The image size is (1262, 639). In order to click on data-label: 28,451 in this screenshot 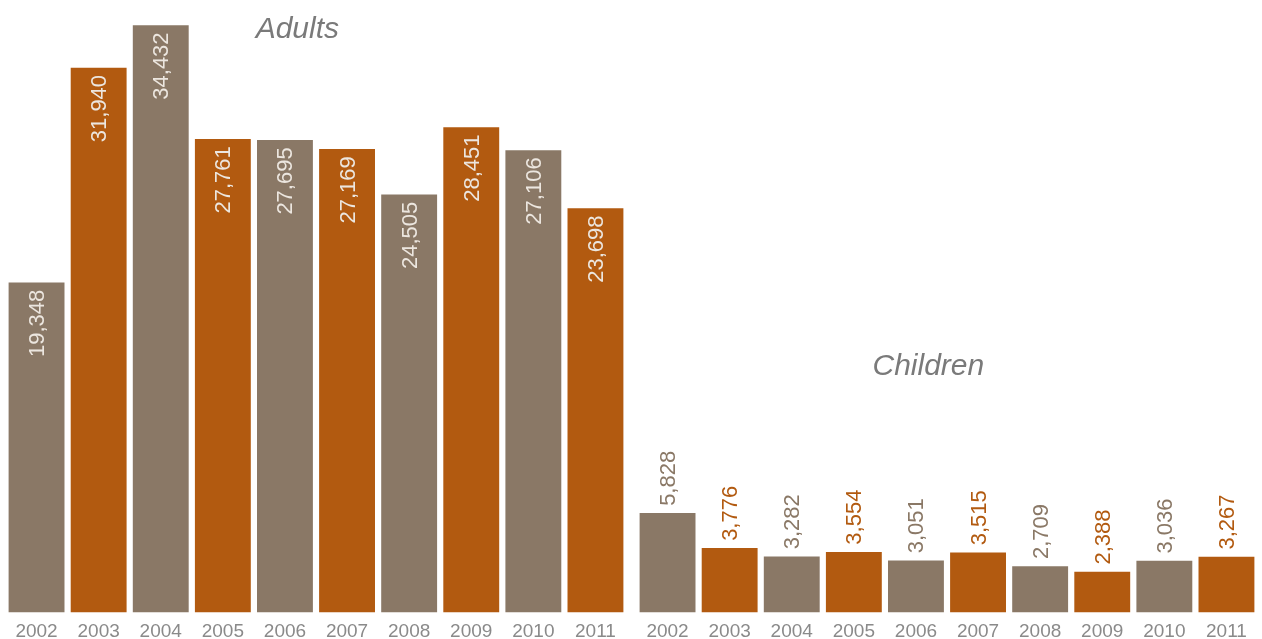, I will do `click(471, 168)`.